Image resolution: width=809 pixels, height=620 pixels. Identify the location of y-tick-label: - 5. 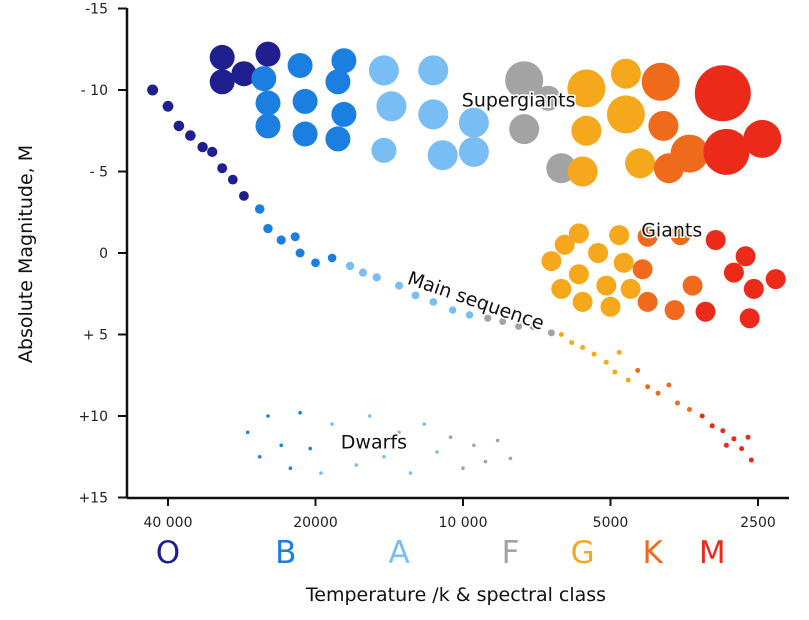
(99, 173).